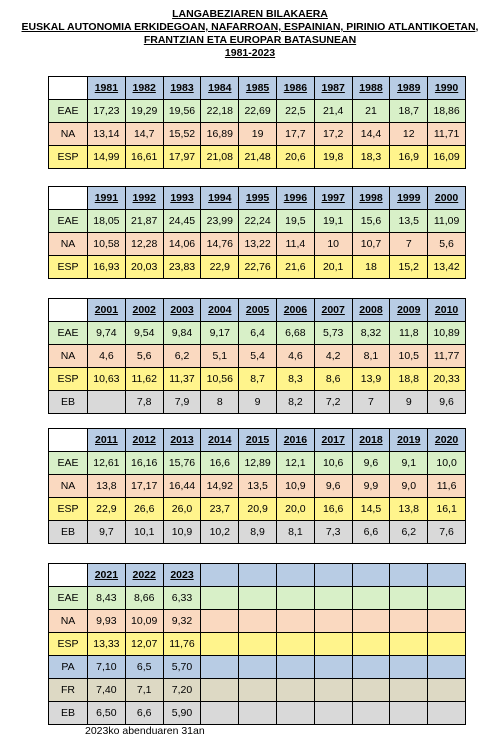  What do you see at coordinates (250, 53) in the screenshot?
I see `doc-period: 1981-2023` at bounding box center [250, 53].